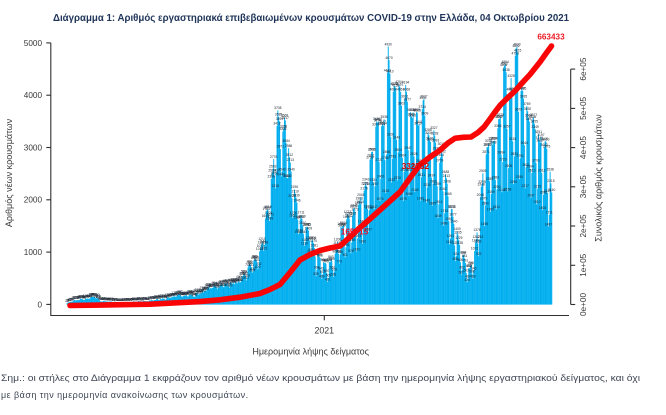 Image resolution: width=666 pixels, height=415 pixels. Describe the element at coordinates (486, 203) in the screenshot. I see `svg-text: 1890` at that location.